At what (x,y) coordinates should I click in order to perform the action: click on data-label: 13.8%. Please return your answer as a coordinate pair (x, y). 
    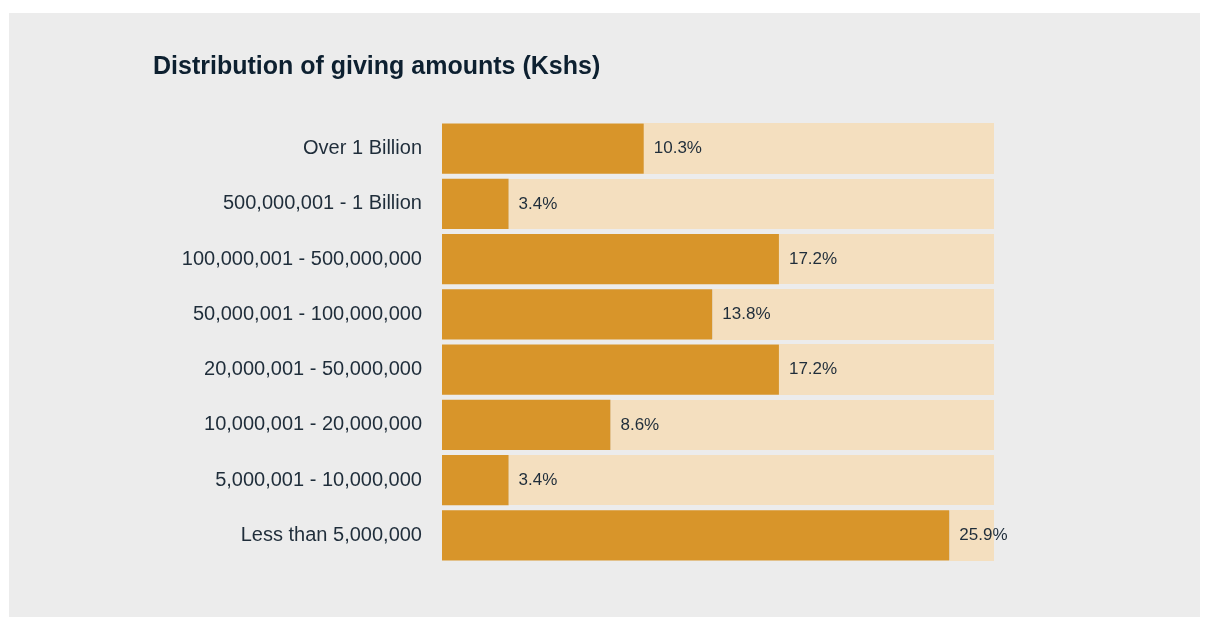
    Looking at the image, I should click on (746, 314).